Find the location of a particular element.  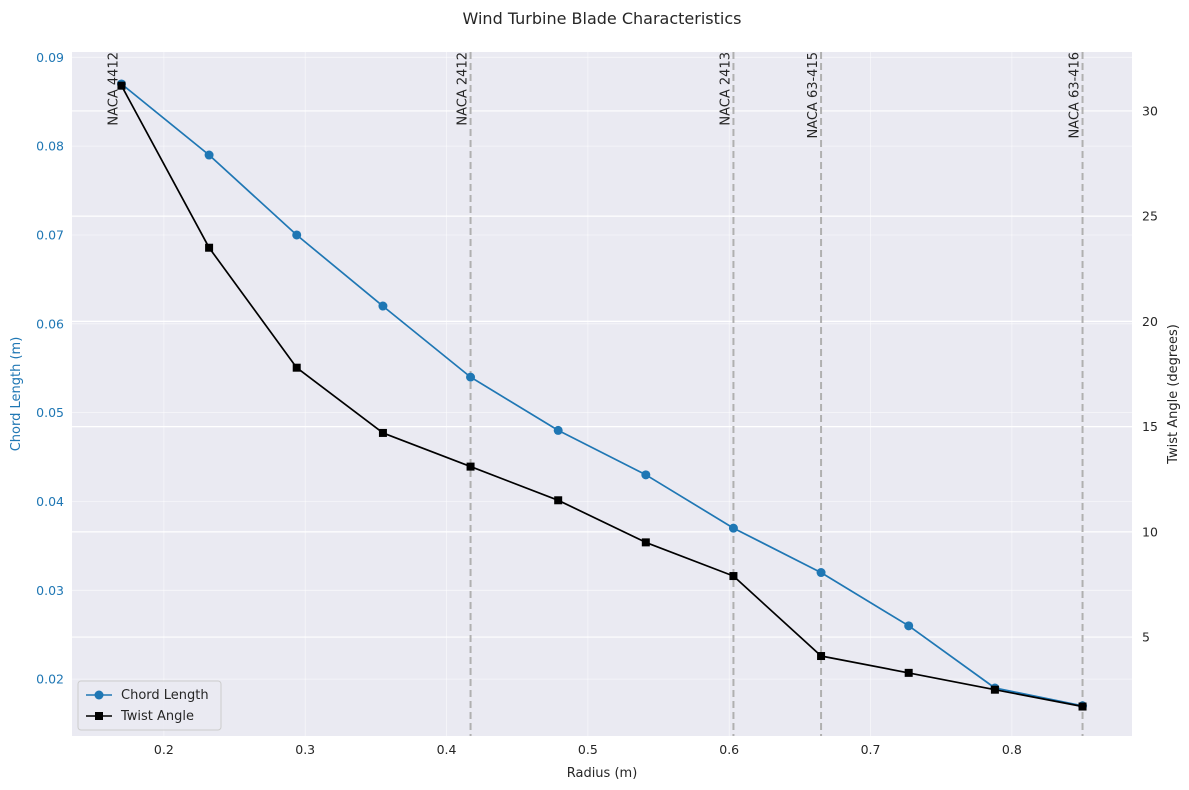

x-axis-label: Radius (m) is located at coordinates (602, 773).